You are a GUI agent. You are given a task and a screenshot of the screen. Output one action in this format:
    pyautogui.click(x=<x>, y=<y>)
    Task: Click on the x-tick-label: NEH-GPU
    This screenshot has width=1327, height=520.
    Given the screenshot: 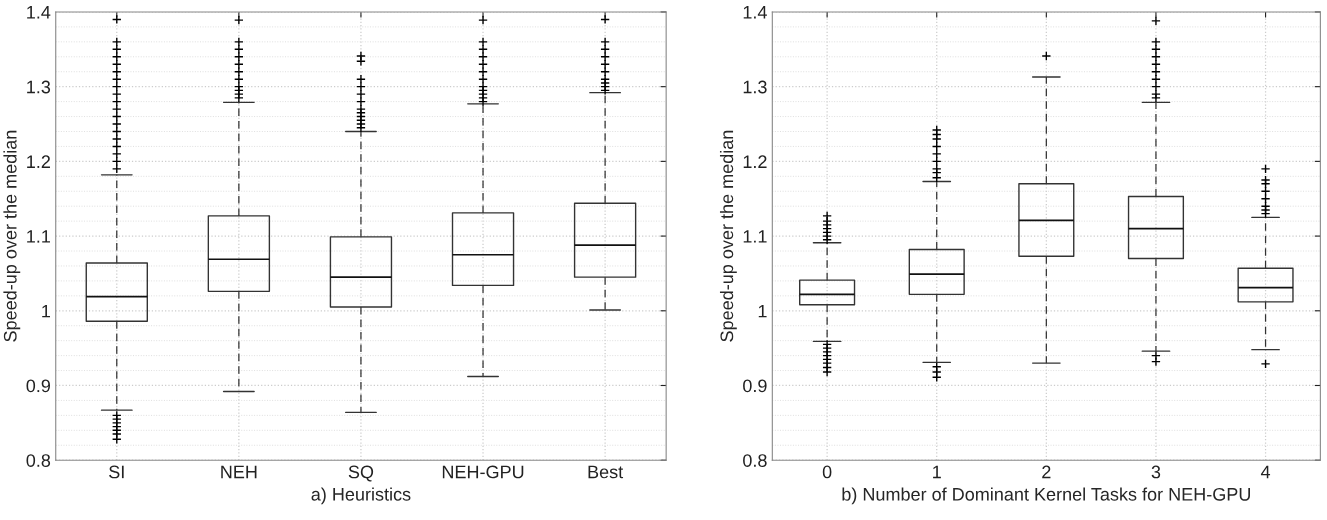 What is the action you would take?
    pyautogui.click(x=483, y=472)
    